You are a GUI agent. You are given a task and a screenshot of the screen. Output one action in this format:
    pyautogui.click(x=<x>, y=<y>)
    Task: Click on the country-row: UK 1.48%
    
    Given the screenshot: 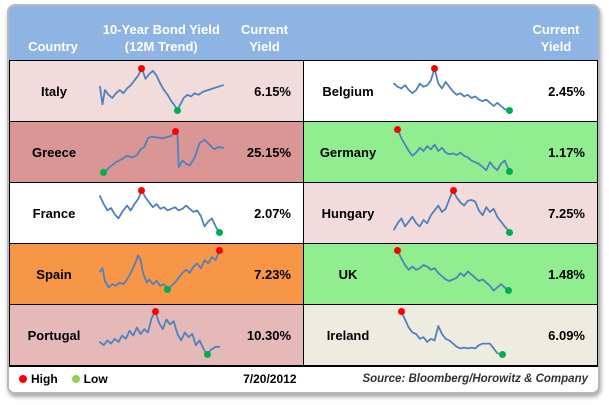 What is the action you would take?
    pyautogui.click(x=450, y=273)
    